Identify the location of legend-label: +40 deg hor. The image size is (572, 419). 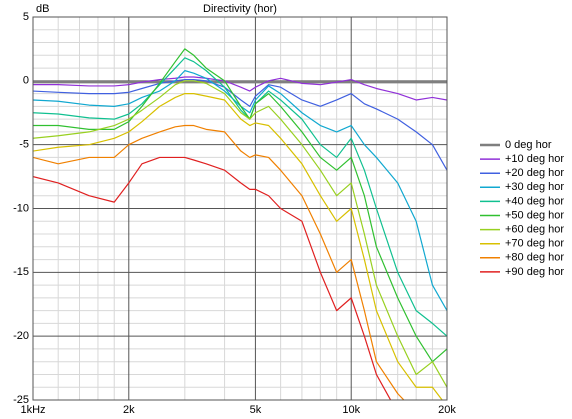
(534, 201).